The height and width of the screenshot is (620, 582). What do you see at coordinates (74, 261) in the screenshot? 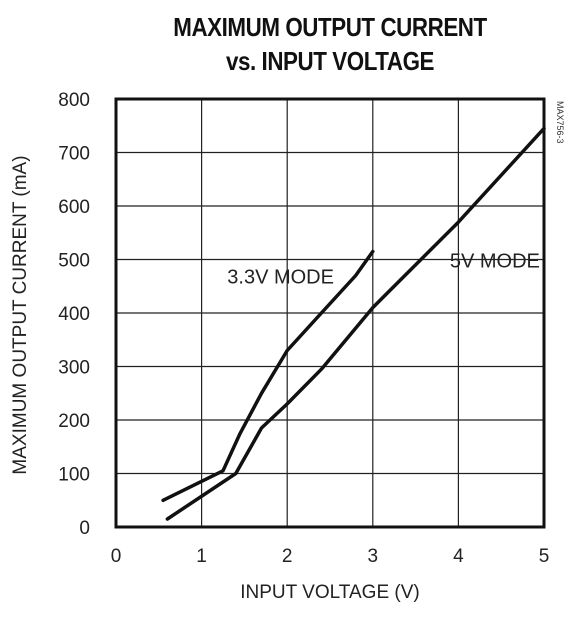
I see `y-tick-label: 500` at bounding box center [74, 261].